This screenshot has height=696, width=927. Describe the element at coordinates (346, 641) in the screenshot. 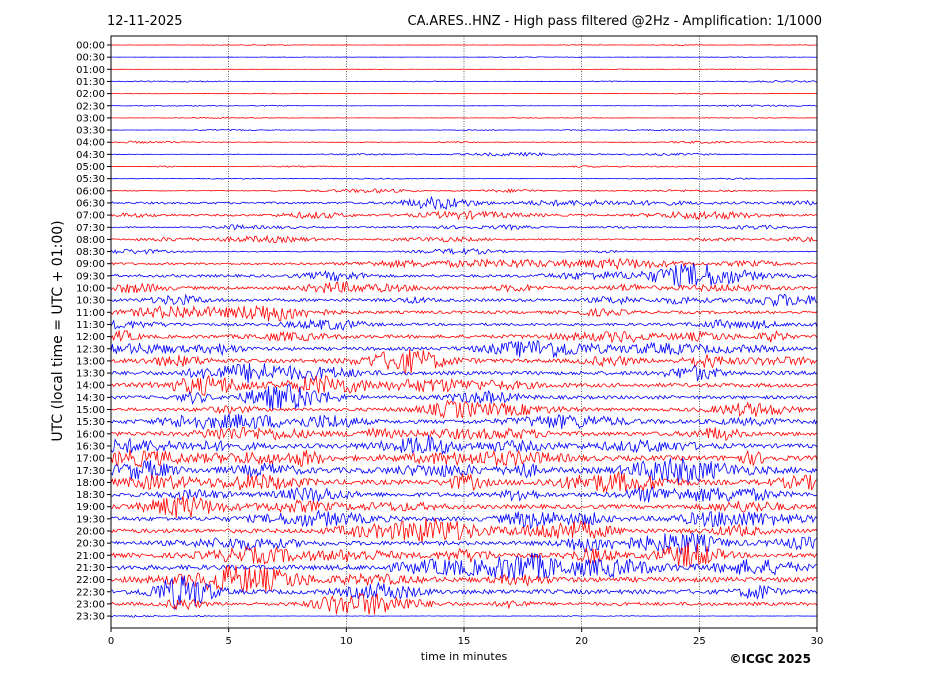

I see `x-tick-label: 10` at that location.